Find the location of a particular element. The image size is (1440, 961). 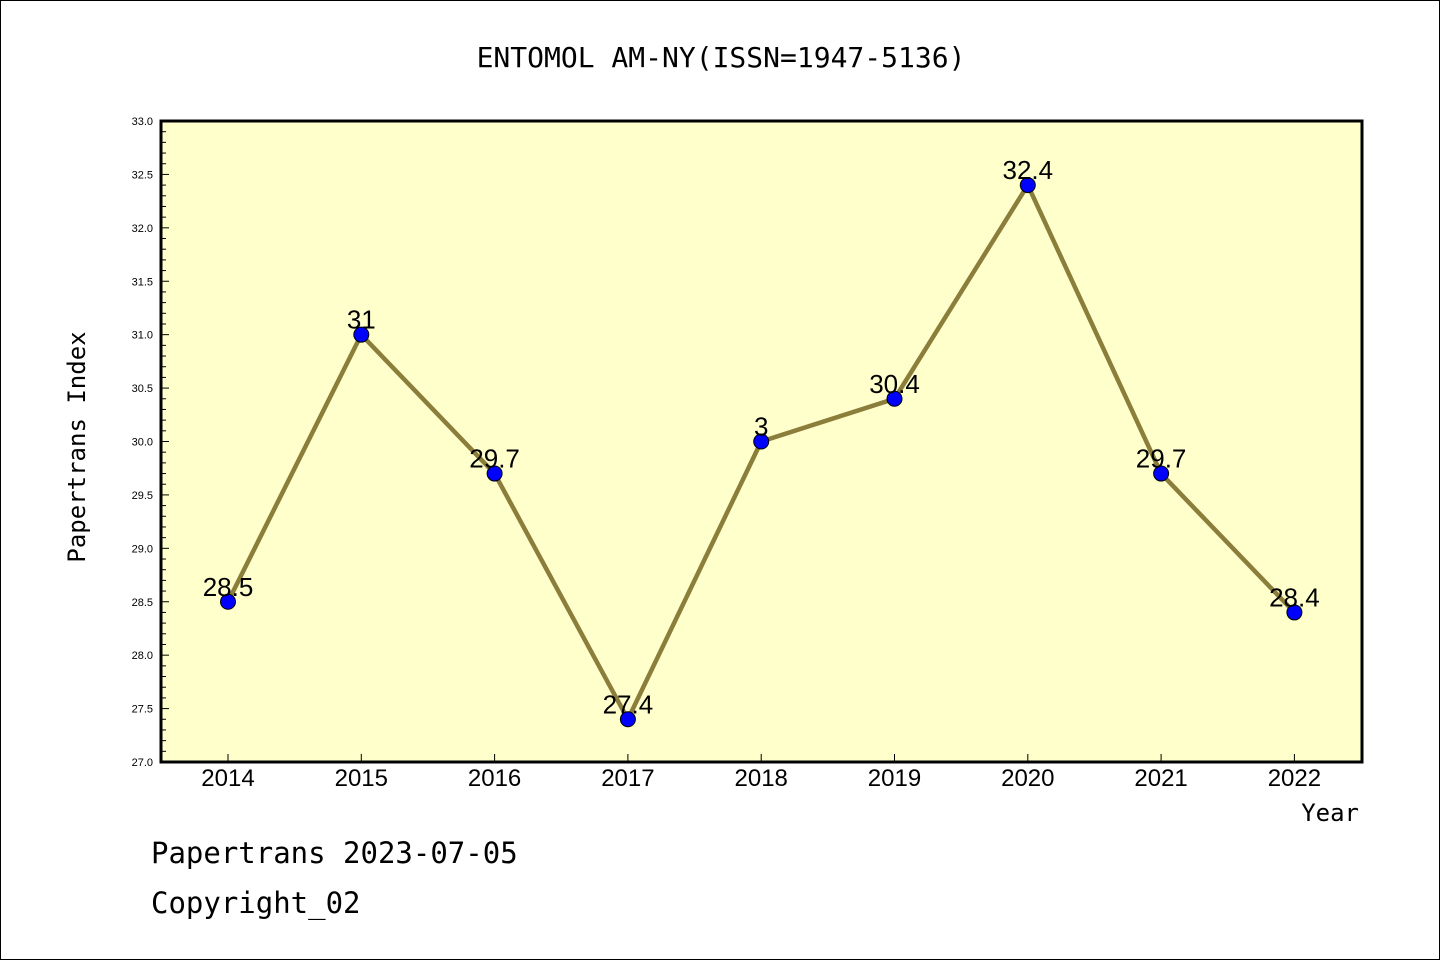

x-axis: 2014 2015 2016 2017 2018 2019 2020 2021 2022 is located at coordinates (761, 773).